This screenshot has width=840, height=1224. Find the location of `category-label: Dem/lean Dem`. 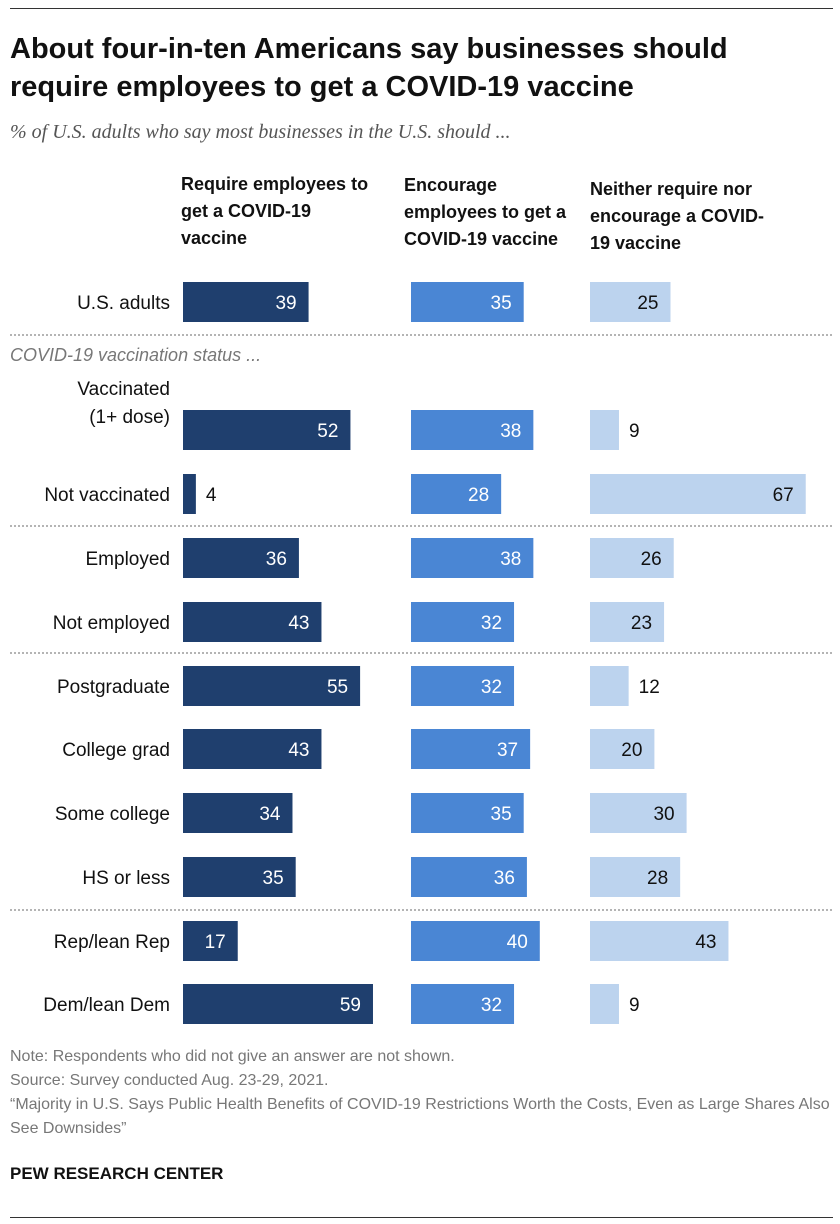

category-label: Dem/lean Dem is located at coordinates (106, 1005).